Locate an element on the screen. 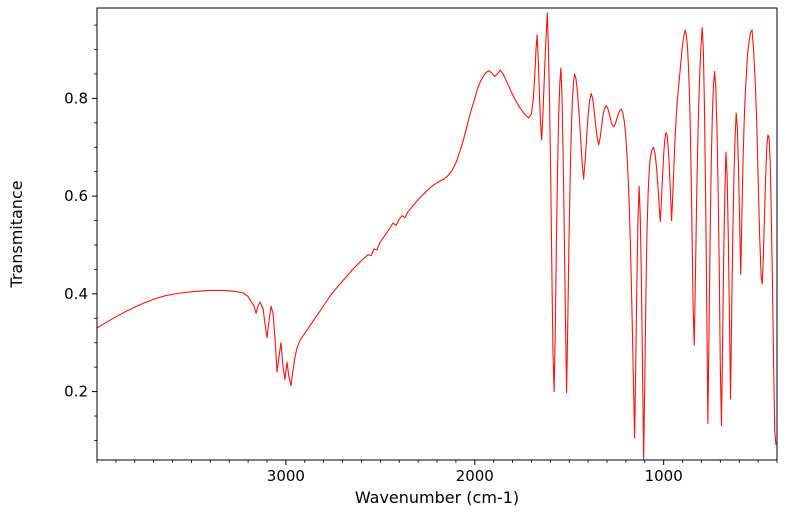 This screenshot has height=516, width=799. x-tick-label: 1000 is located at coordinates (664, 476).